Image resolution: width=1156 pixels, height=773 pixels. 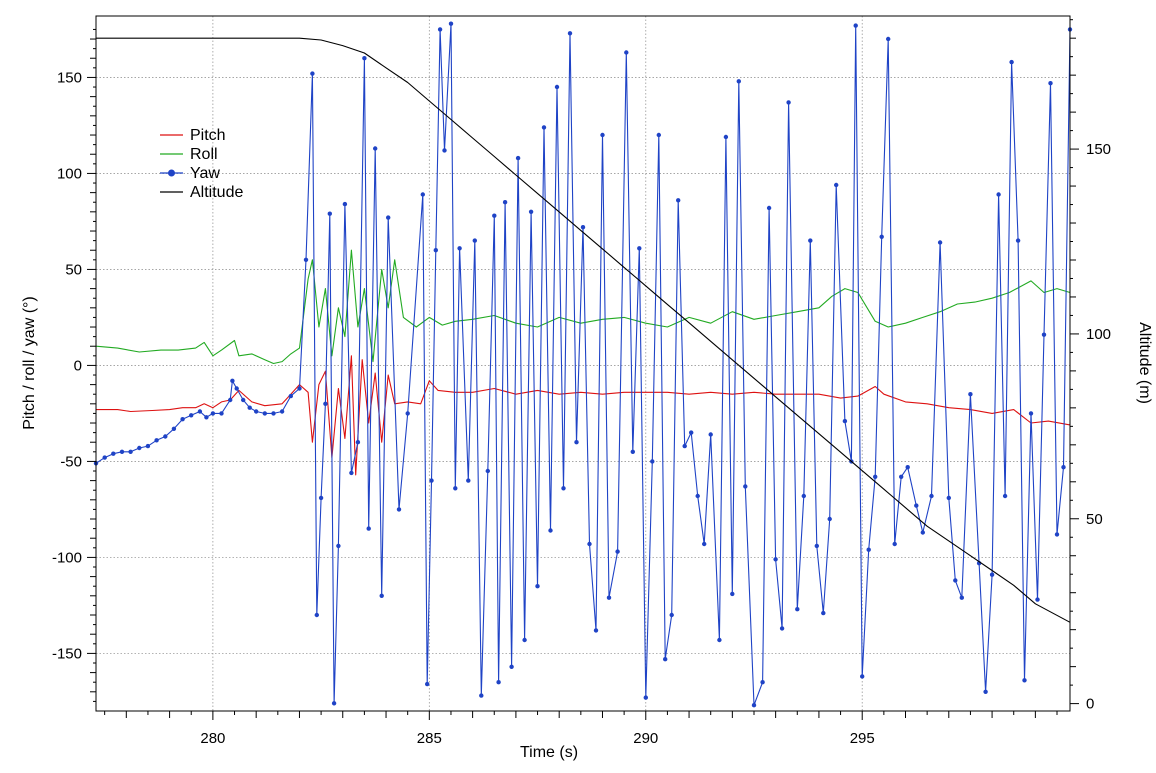 I want to click on legend-label-roll: Roll, so click(x=204, y=154).